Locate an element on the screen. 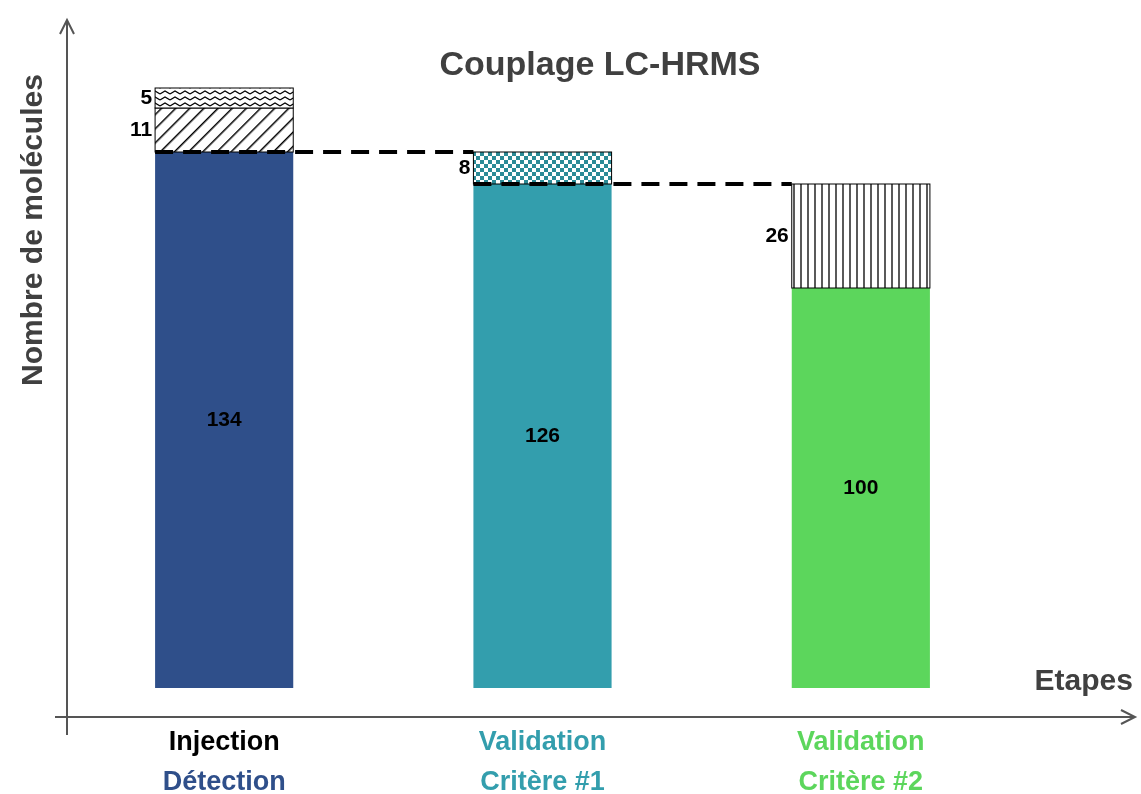  x-axis-title: Etapes is located at coordinates (1083, 679).